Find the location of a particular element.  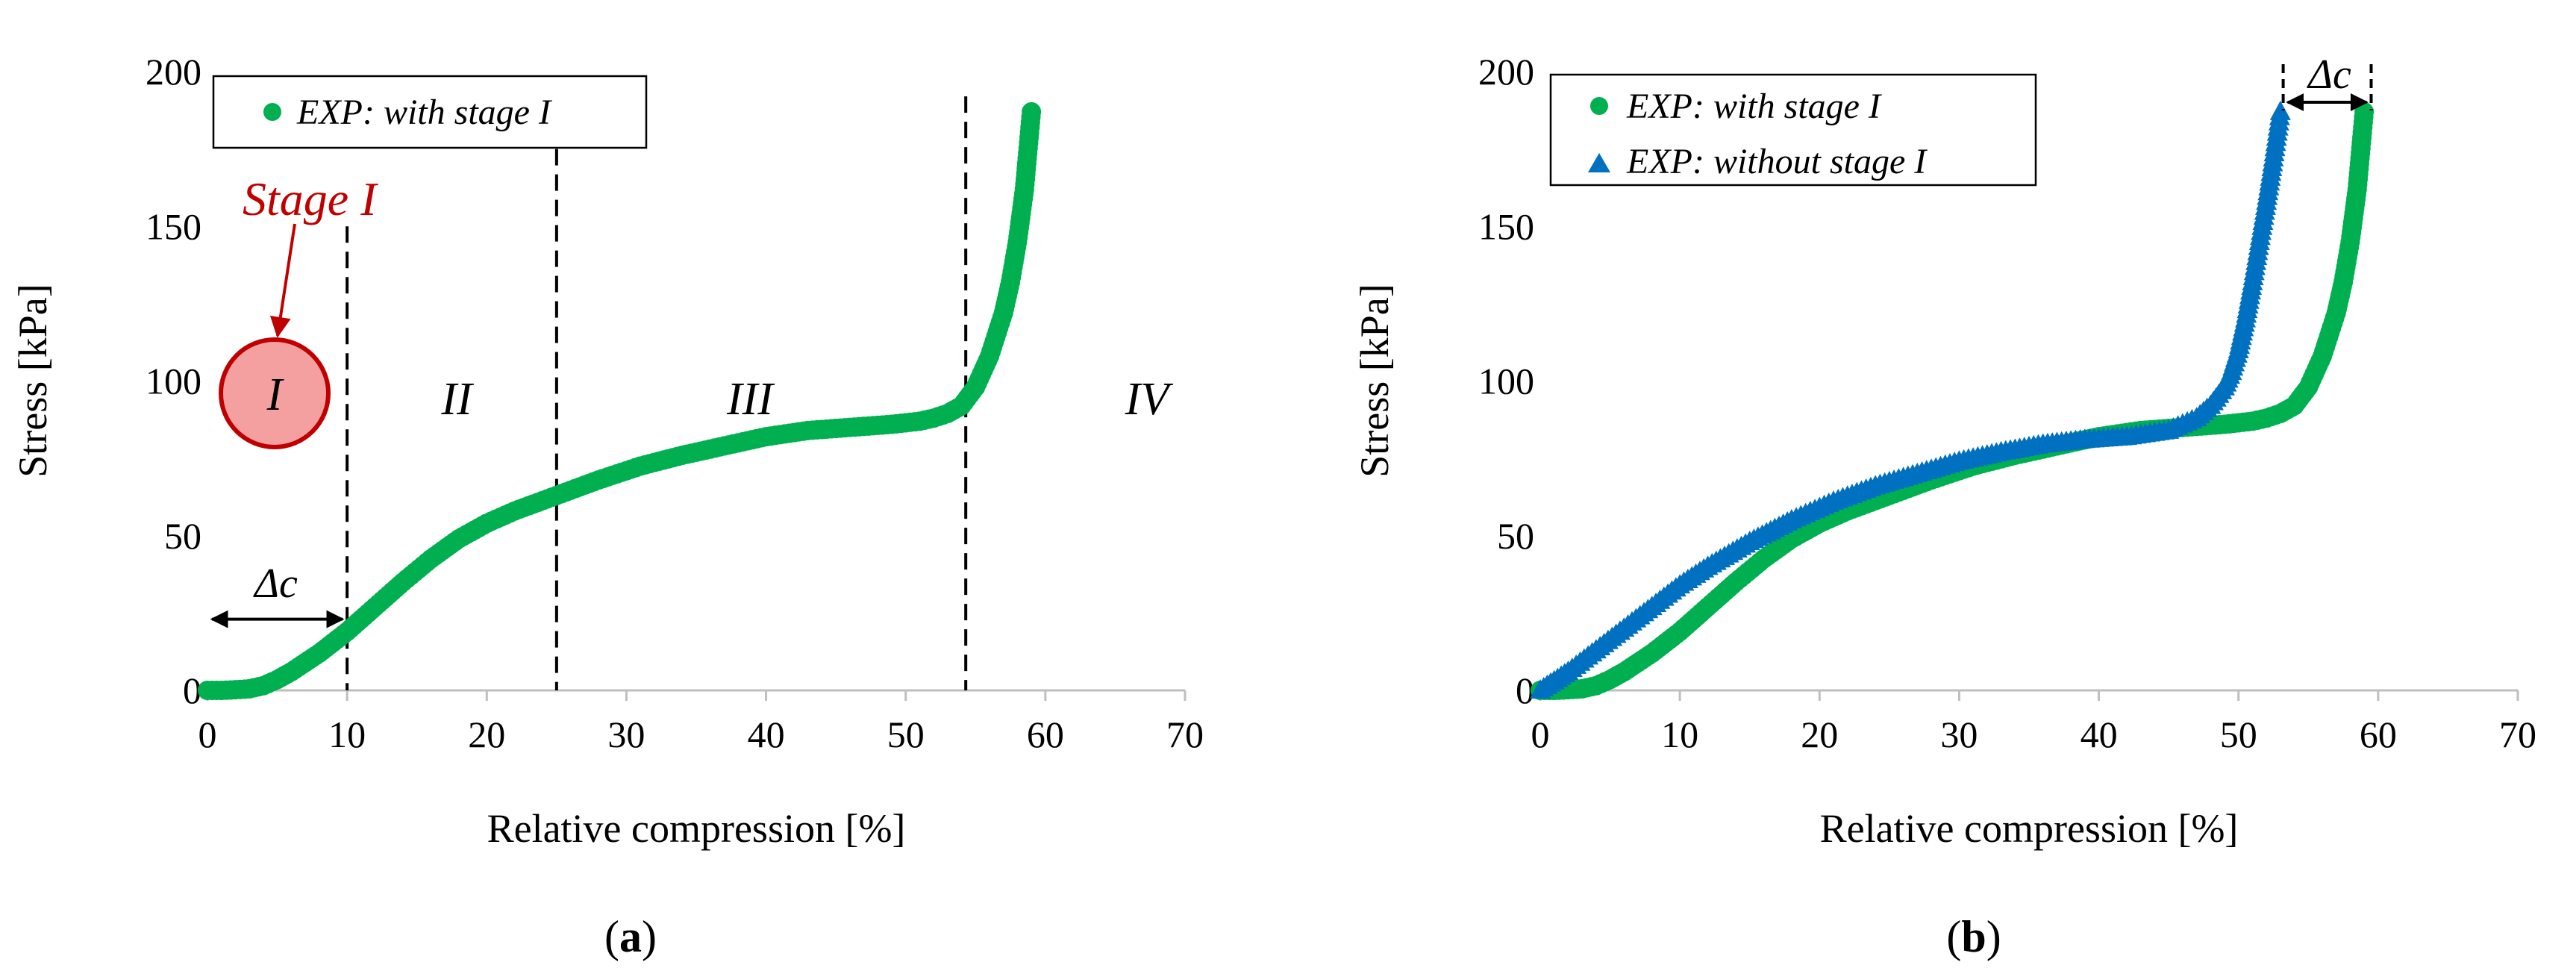

data-point-b-s1 is located at coordinates (2280, 110).